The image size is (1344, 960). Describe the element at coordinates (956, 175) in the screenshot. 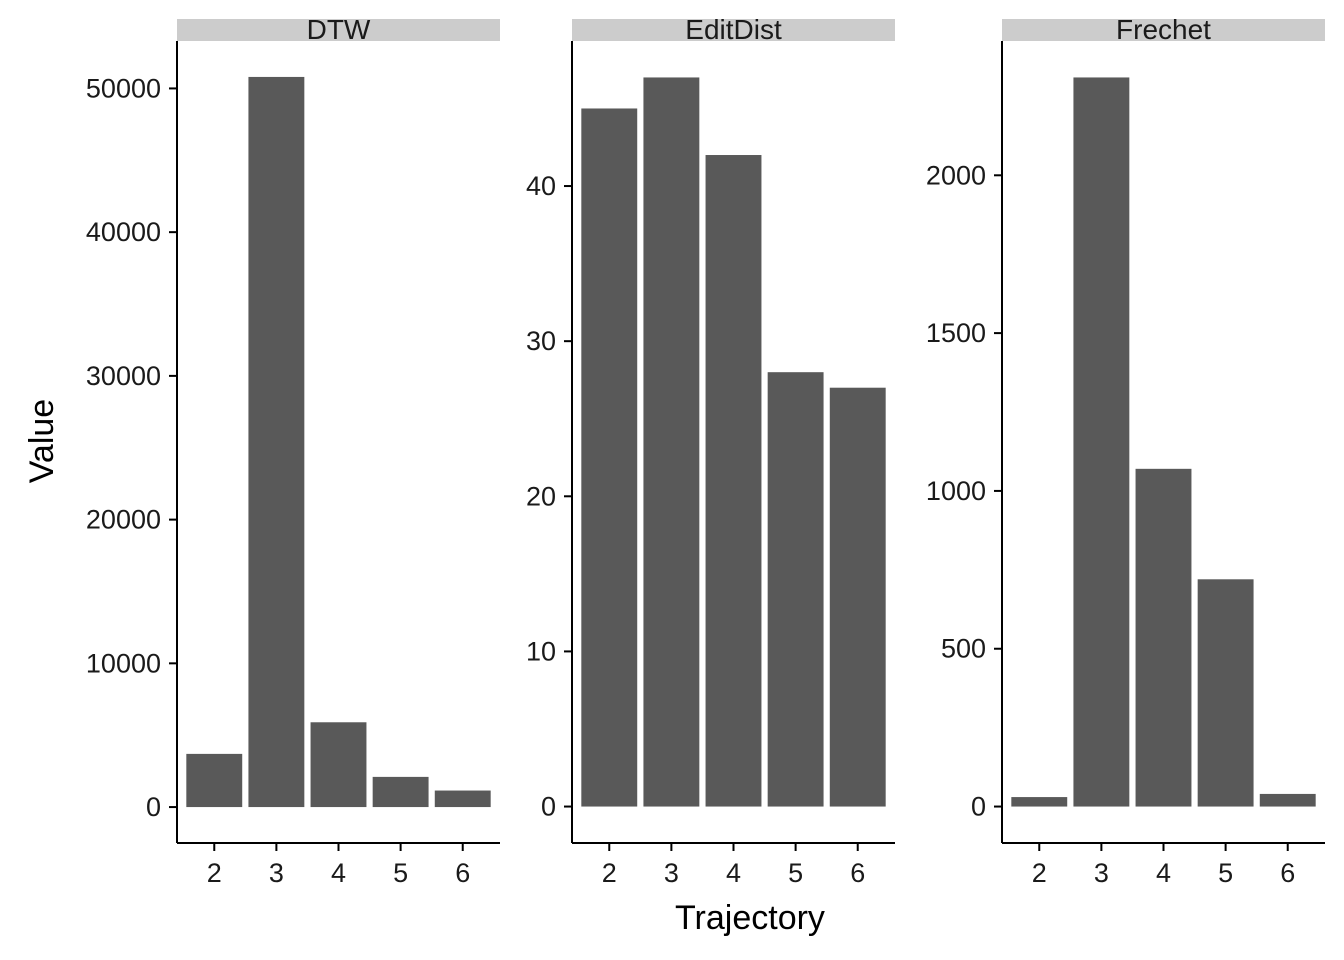

I see `y-tick-label: 2000` at that location.